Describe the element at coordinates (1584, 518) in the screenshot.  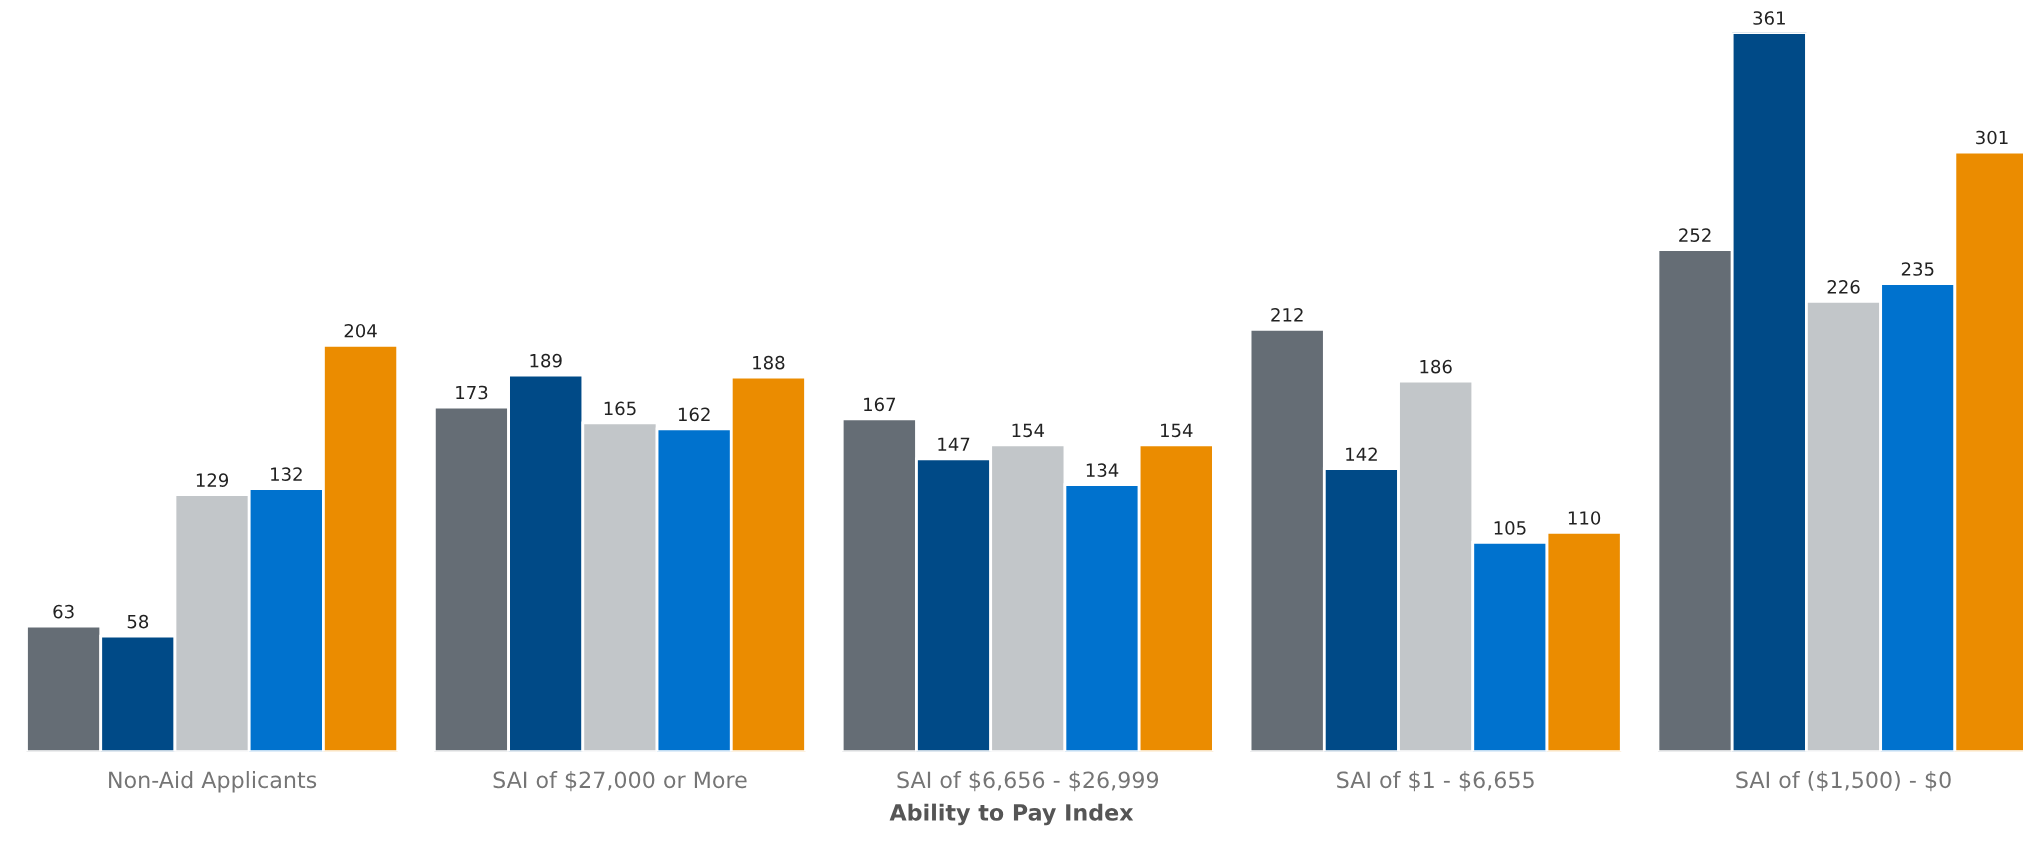
I see `data-label: 110` at that location.